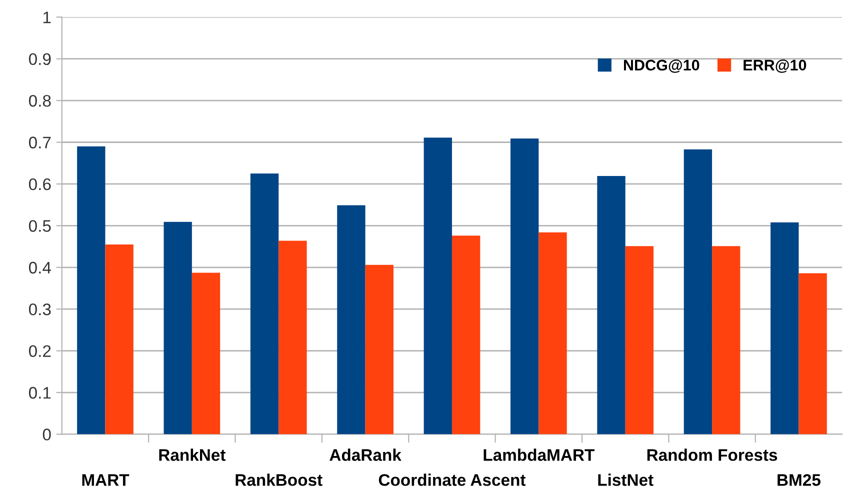 This screenshot has width=848, height=489. What do you see at coordinates (47, 18) in the screenshot?
I see `y-tick-label: 1` at bounding box center [47, 18].